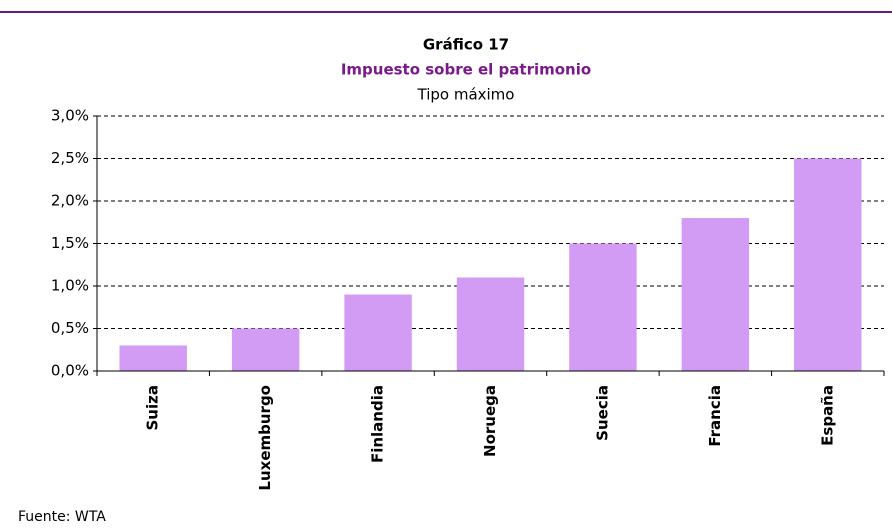  What do you see at coordinates (70, 158) in the screenshot?
I see `y-tick-label: 2,5%` at bounding box center [70, 158].